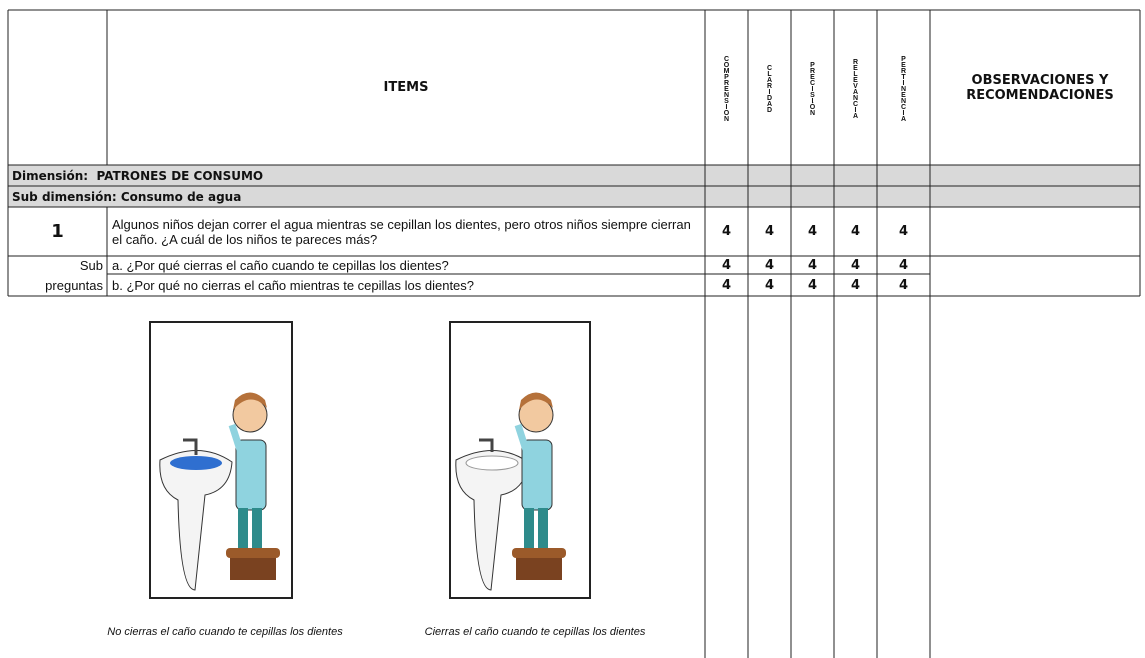  Describe the element at coordinates (769, 89) in the screenshot. I see `criterion-header: CLARIDAD` at that location.